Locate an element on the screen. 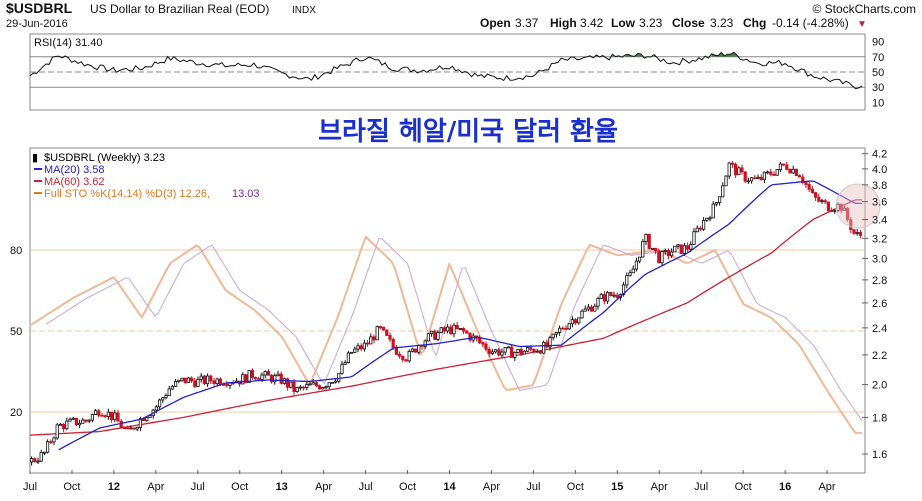 Image resolution: width=922 pixels, height=501 pixels. rsi-tick-label: 10 is located at coordinates (878, 103).